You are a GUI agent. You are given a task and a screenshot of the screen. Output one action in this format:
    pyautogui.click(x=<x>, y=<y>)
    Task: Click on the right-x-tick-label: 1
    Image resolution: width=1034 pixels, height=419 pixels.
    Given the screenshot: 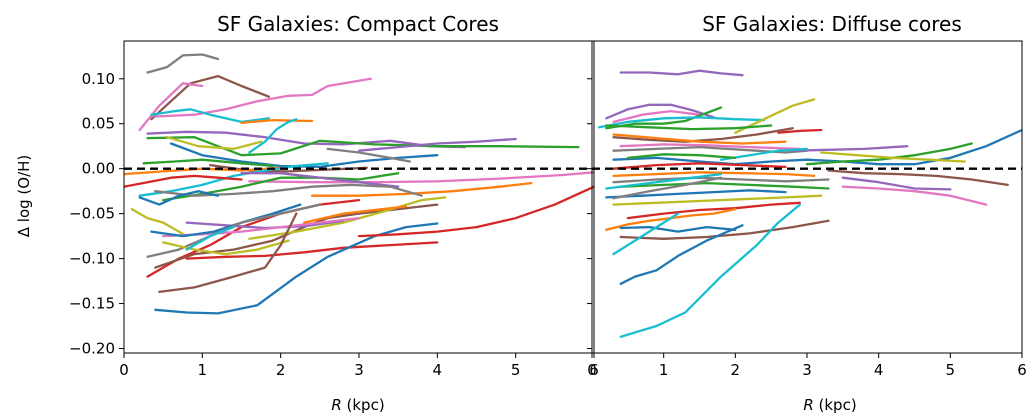 What is the action you would take?
    pyautogui.click(x=664, y=370)
    